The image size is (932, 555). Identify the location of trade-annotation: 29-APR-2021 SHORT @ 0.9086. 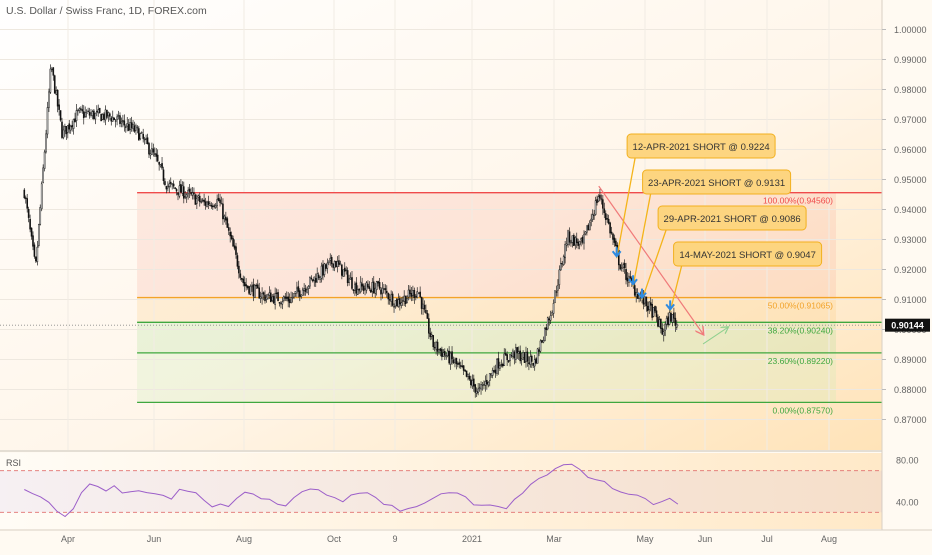
(724, 252).